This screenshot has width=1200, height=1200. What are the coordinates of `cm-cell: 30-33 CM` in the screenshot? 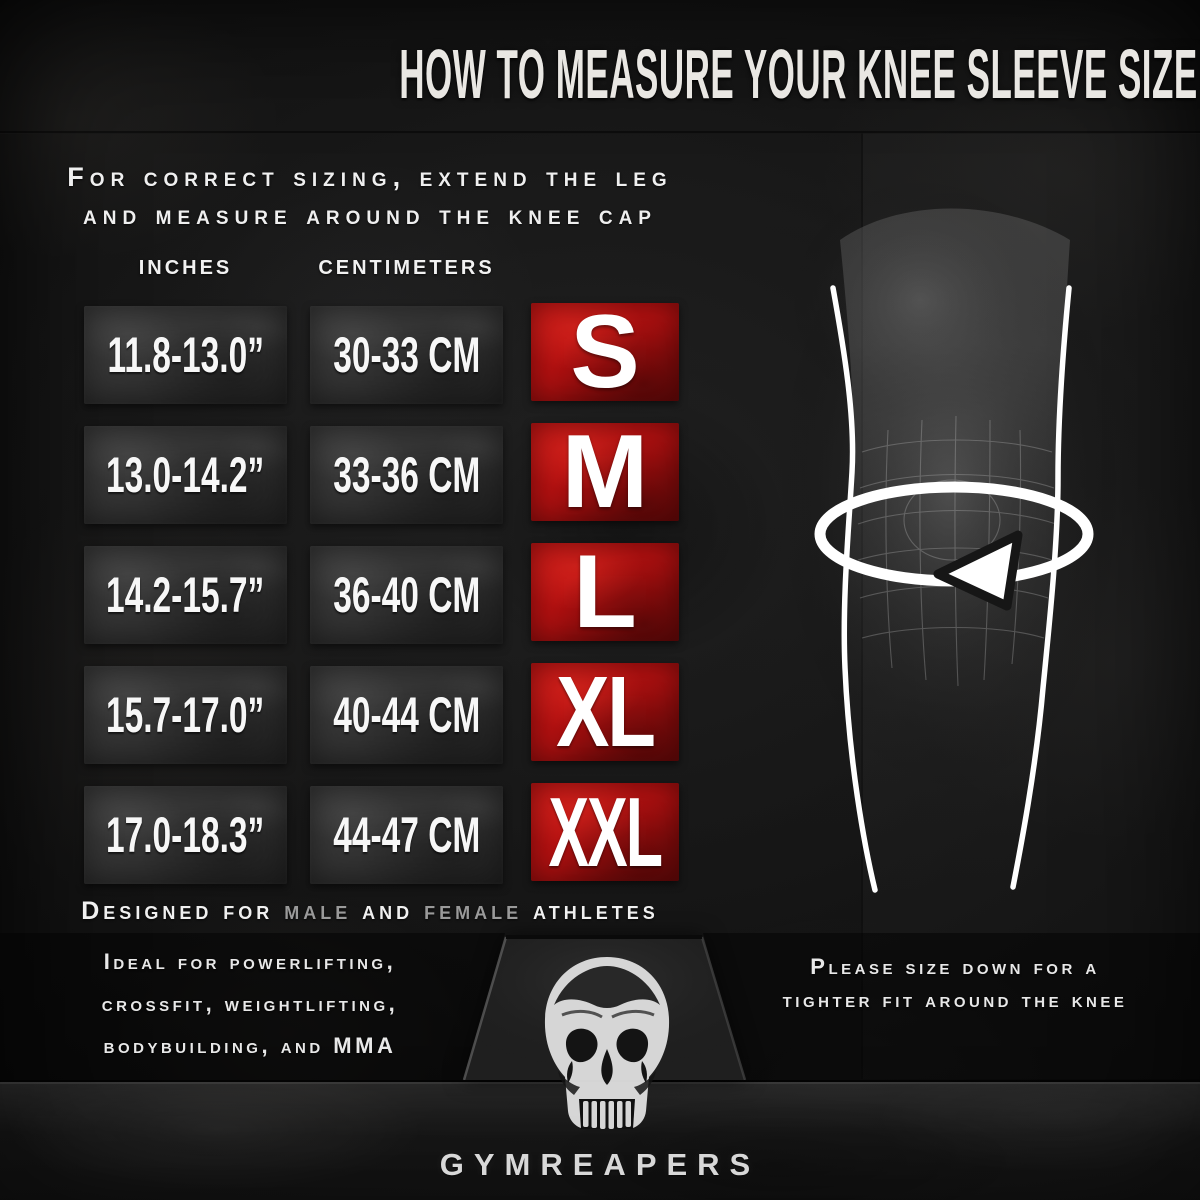 It's located at (406, 355).